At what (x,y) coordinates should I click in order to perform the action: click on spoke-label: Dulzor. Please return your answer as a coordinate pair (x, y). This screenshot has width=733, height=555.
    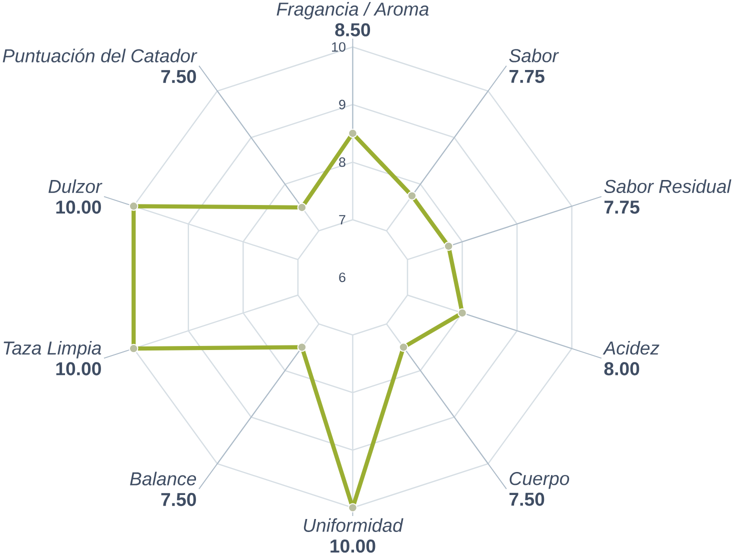
    Looking at the image, I should click on (75, 187).